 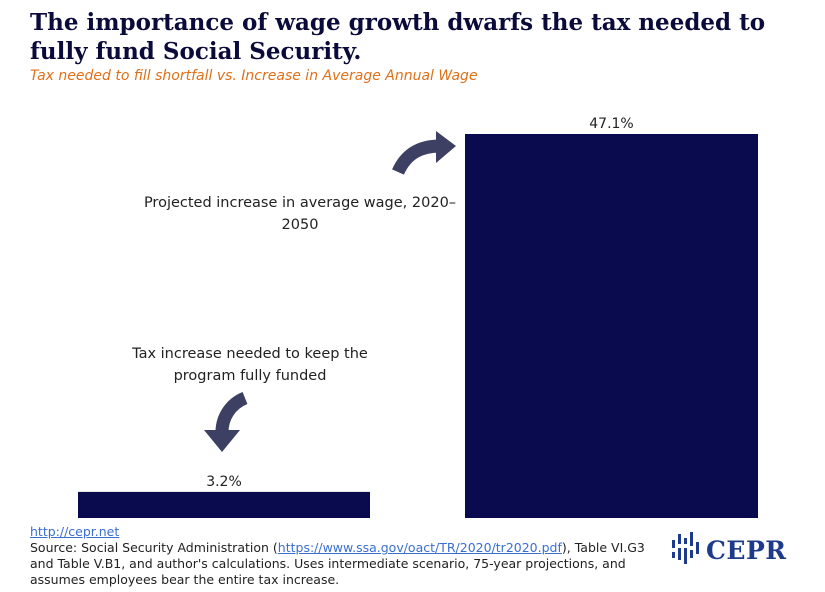 What do you see at coordinates (154, 547) in the screenshot?
I see `source-prefix: Source: Social Security Administration (` at bounding box center [154, 547].